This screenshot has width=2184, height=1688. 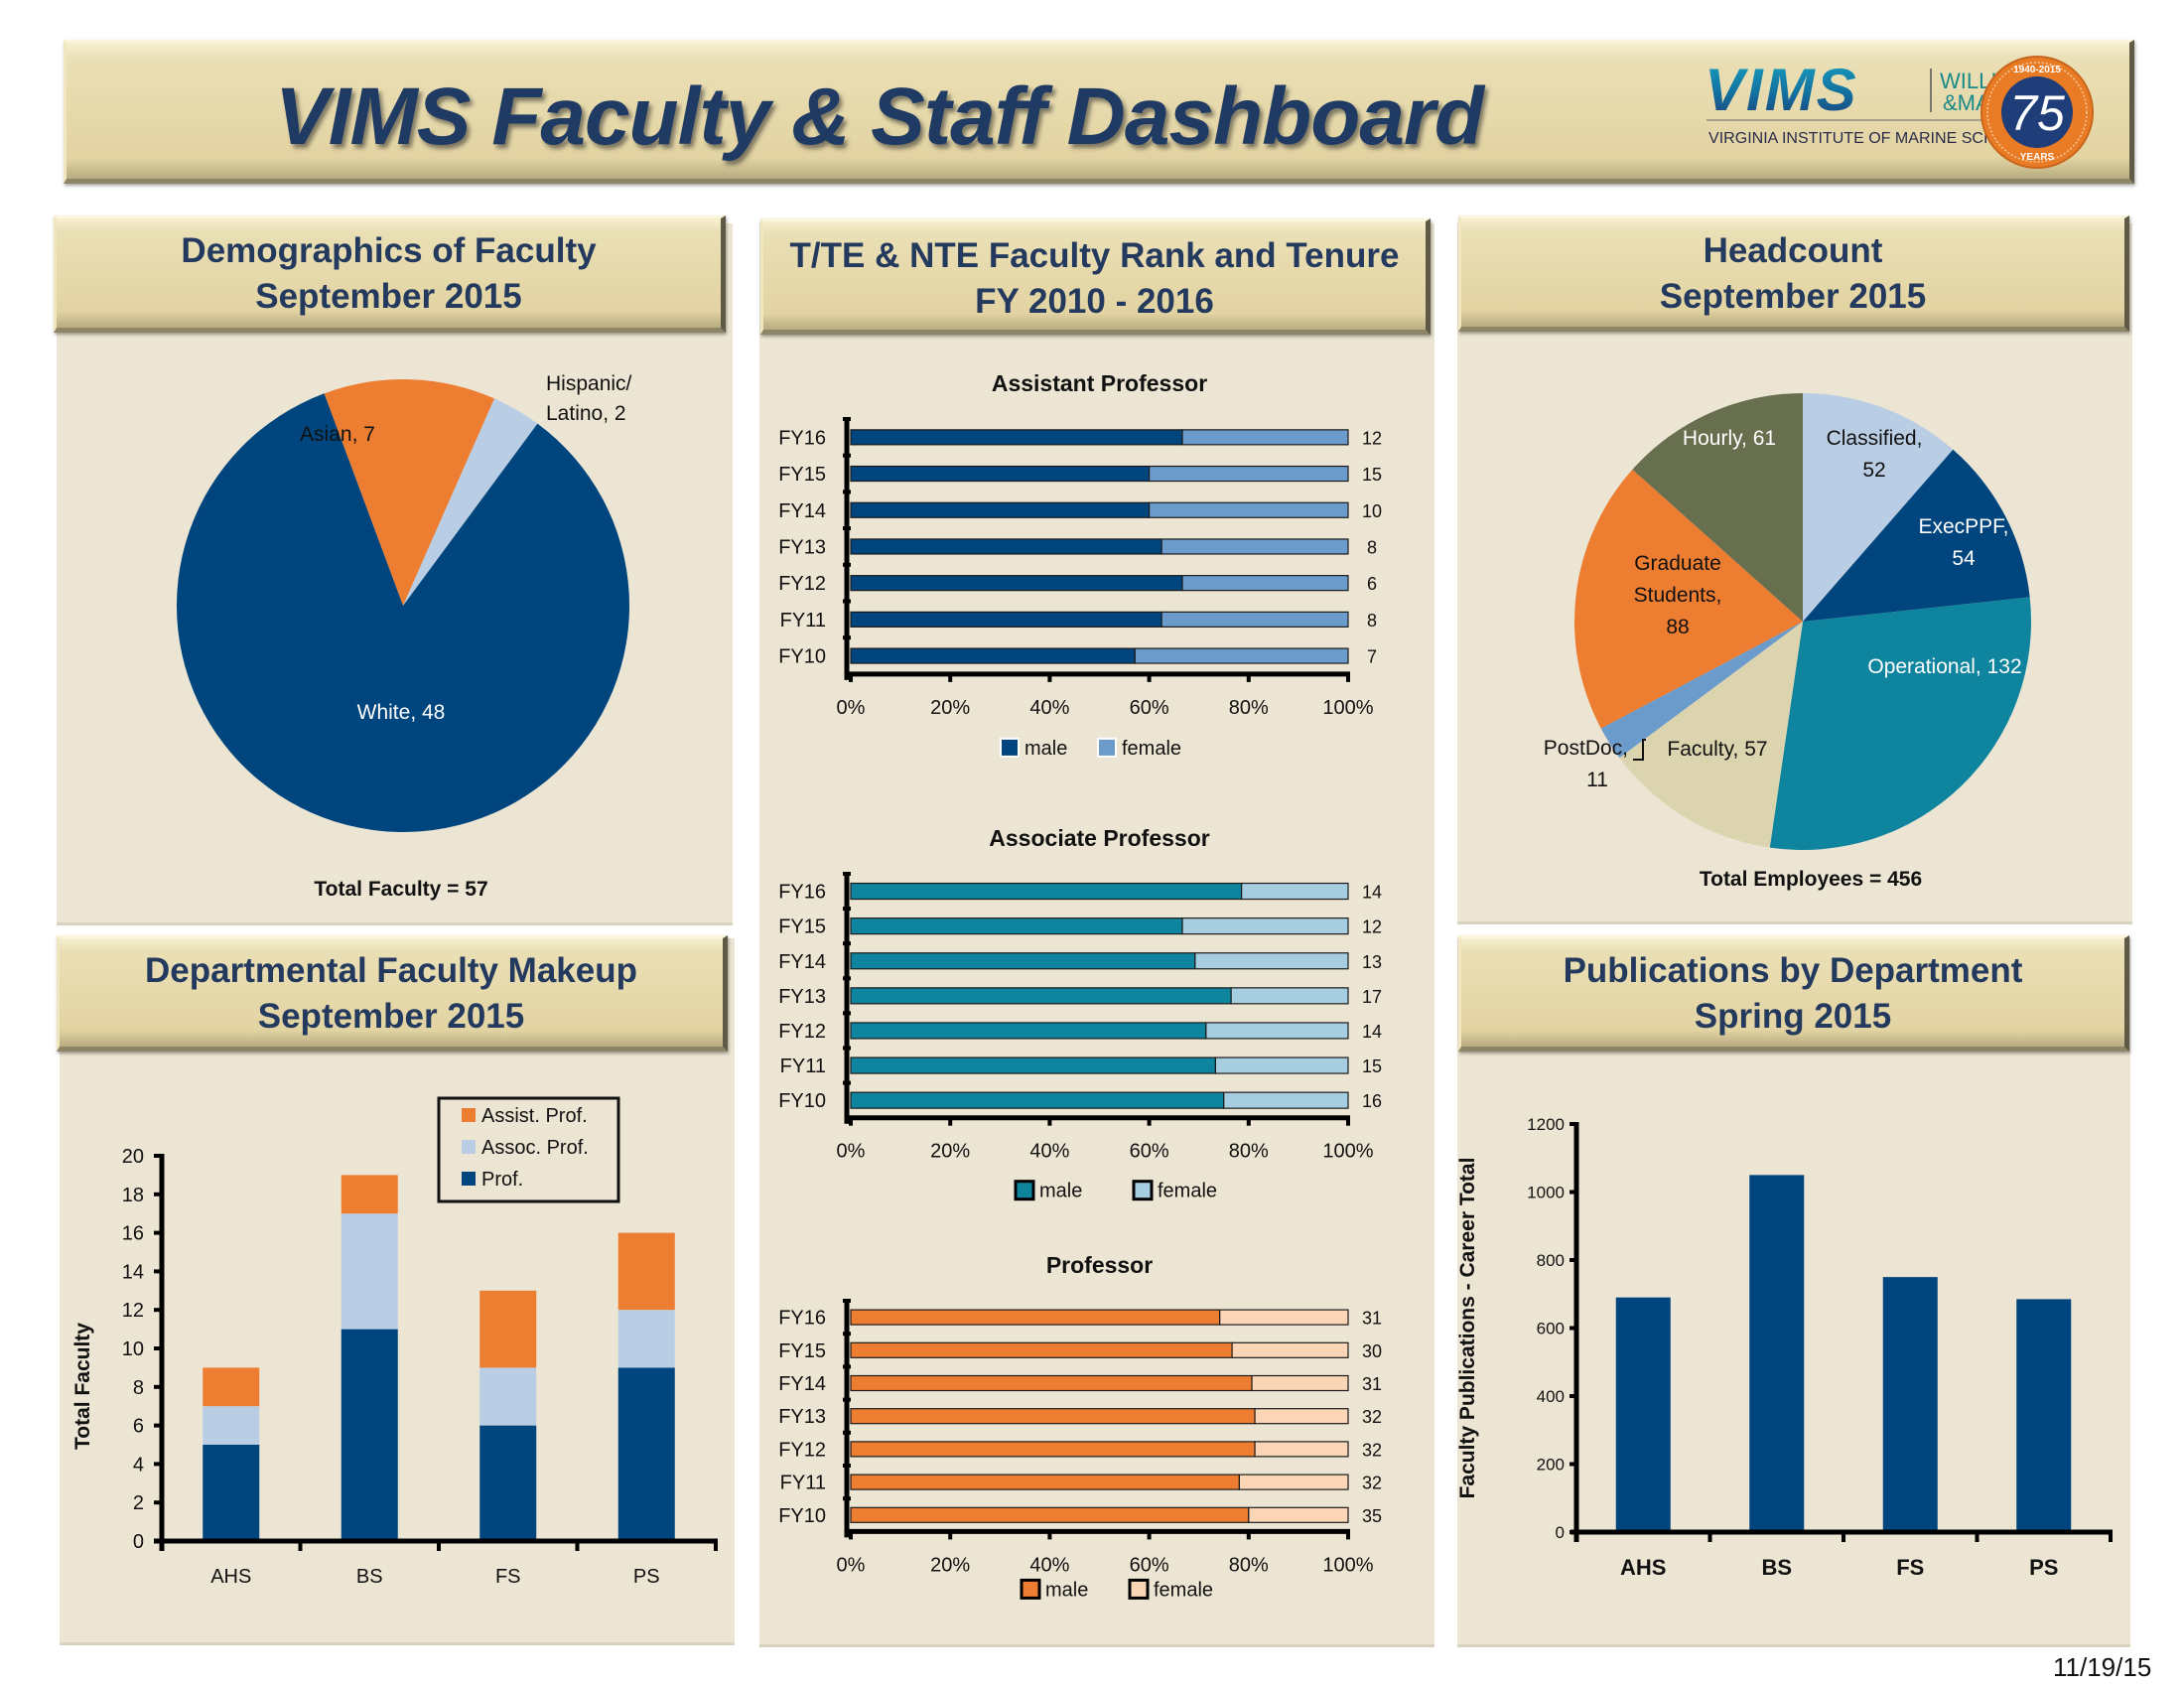 I want to click on bar-male-FY10, so click(x=1050, y=1514).